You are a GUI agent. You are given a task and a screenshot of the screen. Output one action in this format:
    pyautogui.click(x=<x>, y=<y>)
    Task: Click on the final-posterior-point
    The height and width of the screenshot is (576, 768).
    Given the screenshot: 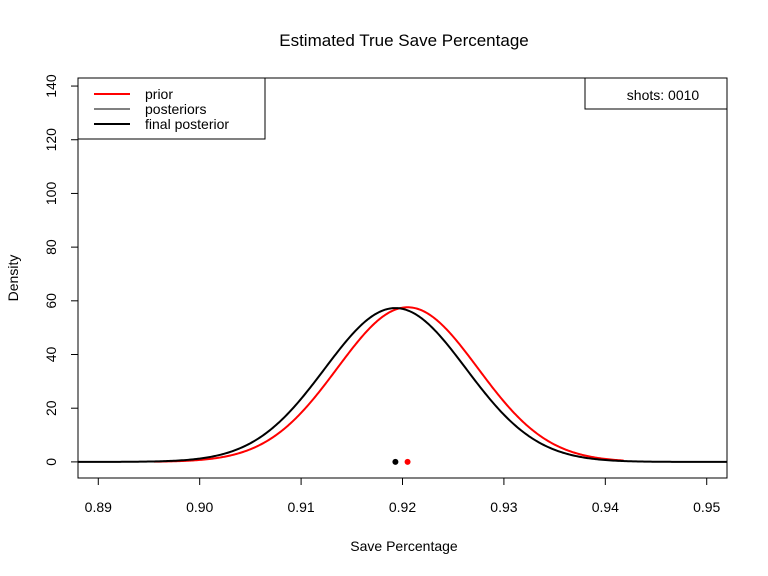 What is the action you would take?
    pyautogui.click(x=395, y=461)
    